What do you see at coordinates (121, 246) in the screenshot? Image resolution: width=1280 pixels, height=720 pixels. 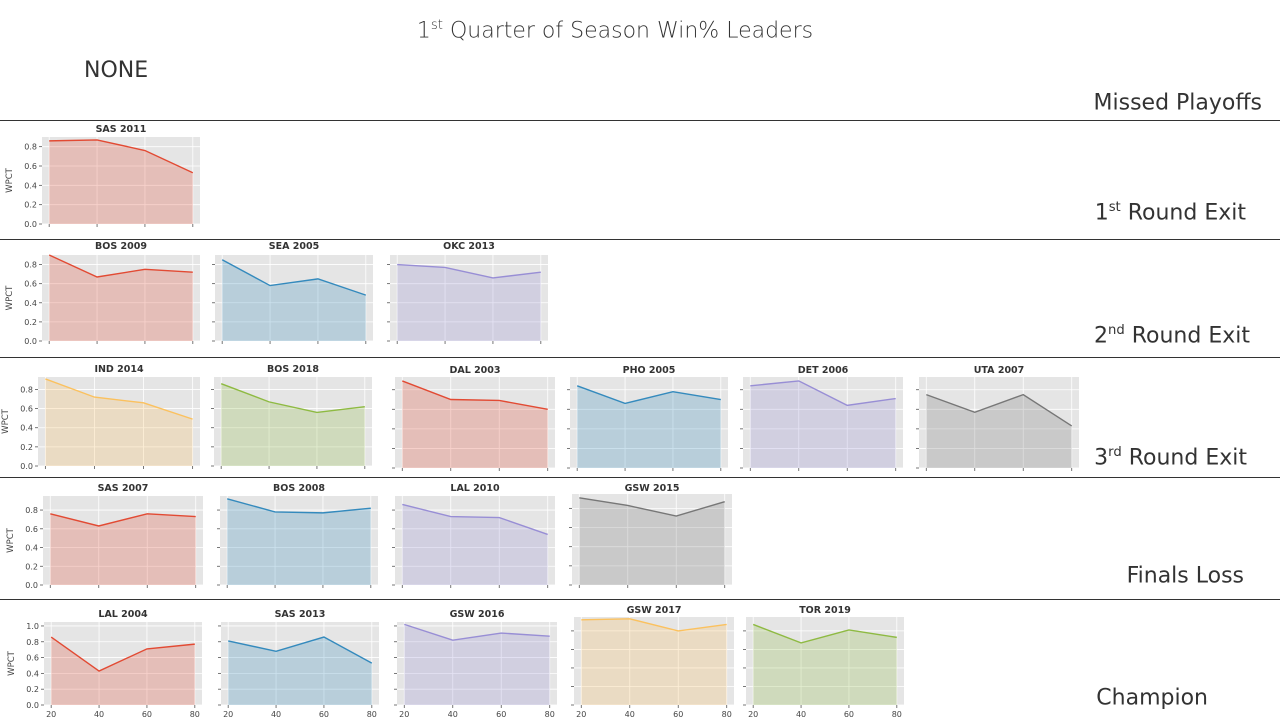 I see `panel-title: BOS 2009` at bounding box center [121, 246].